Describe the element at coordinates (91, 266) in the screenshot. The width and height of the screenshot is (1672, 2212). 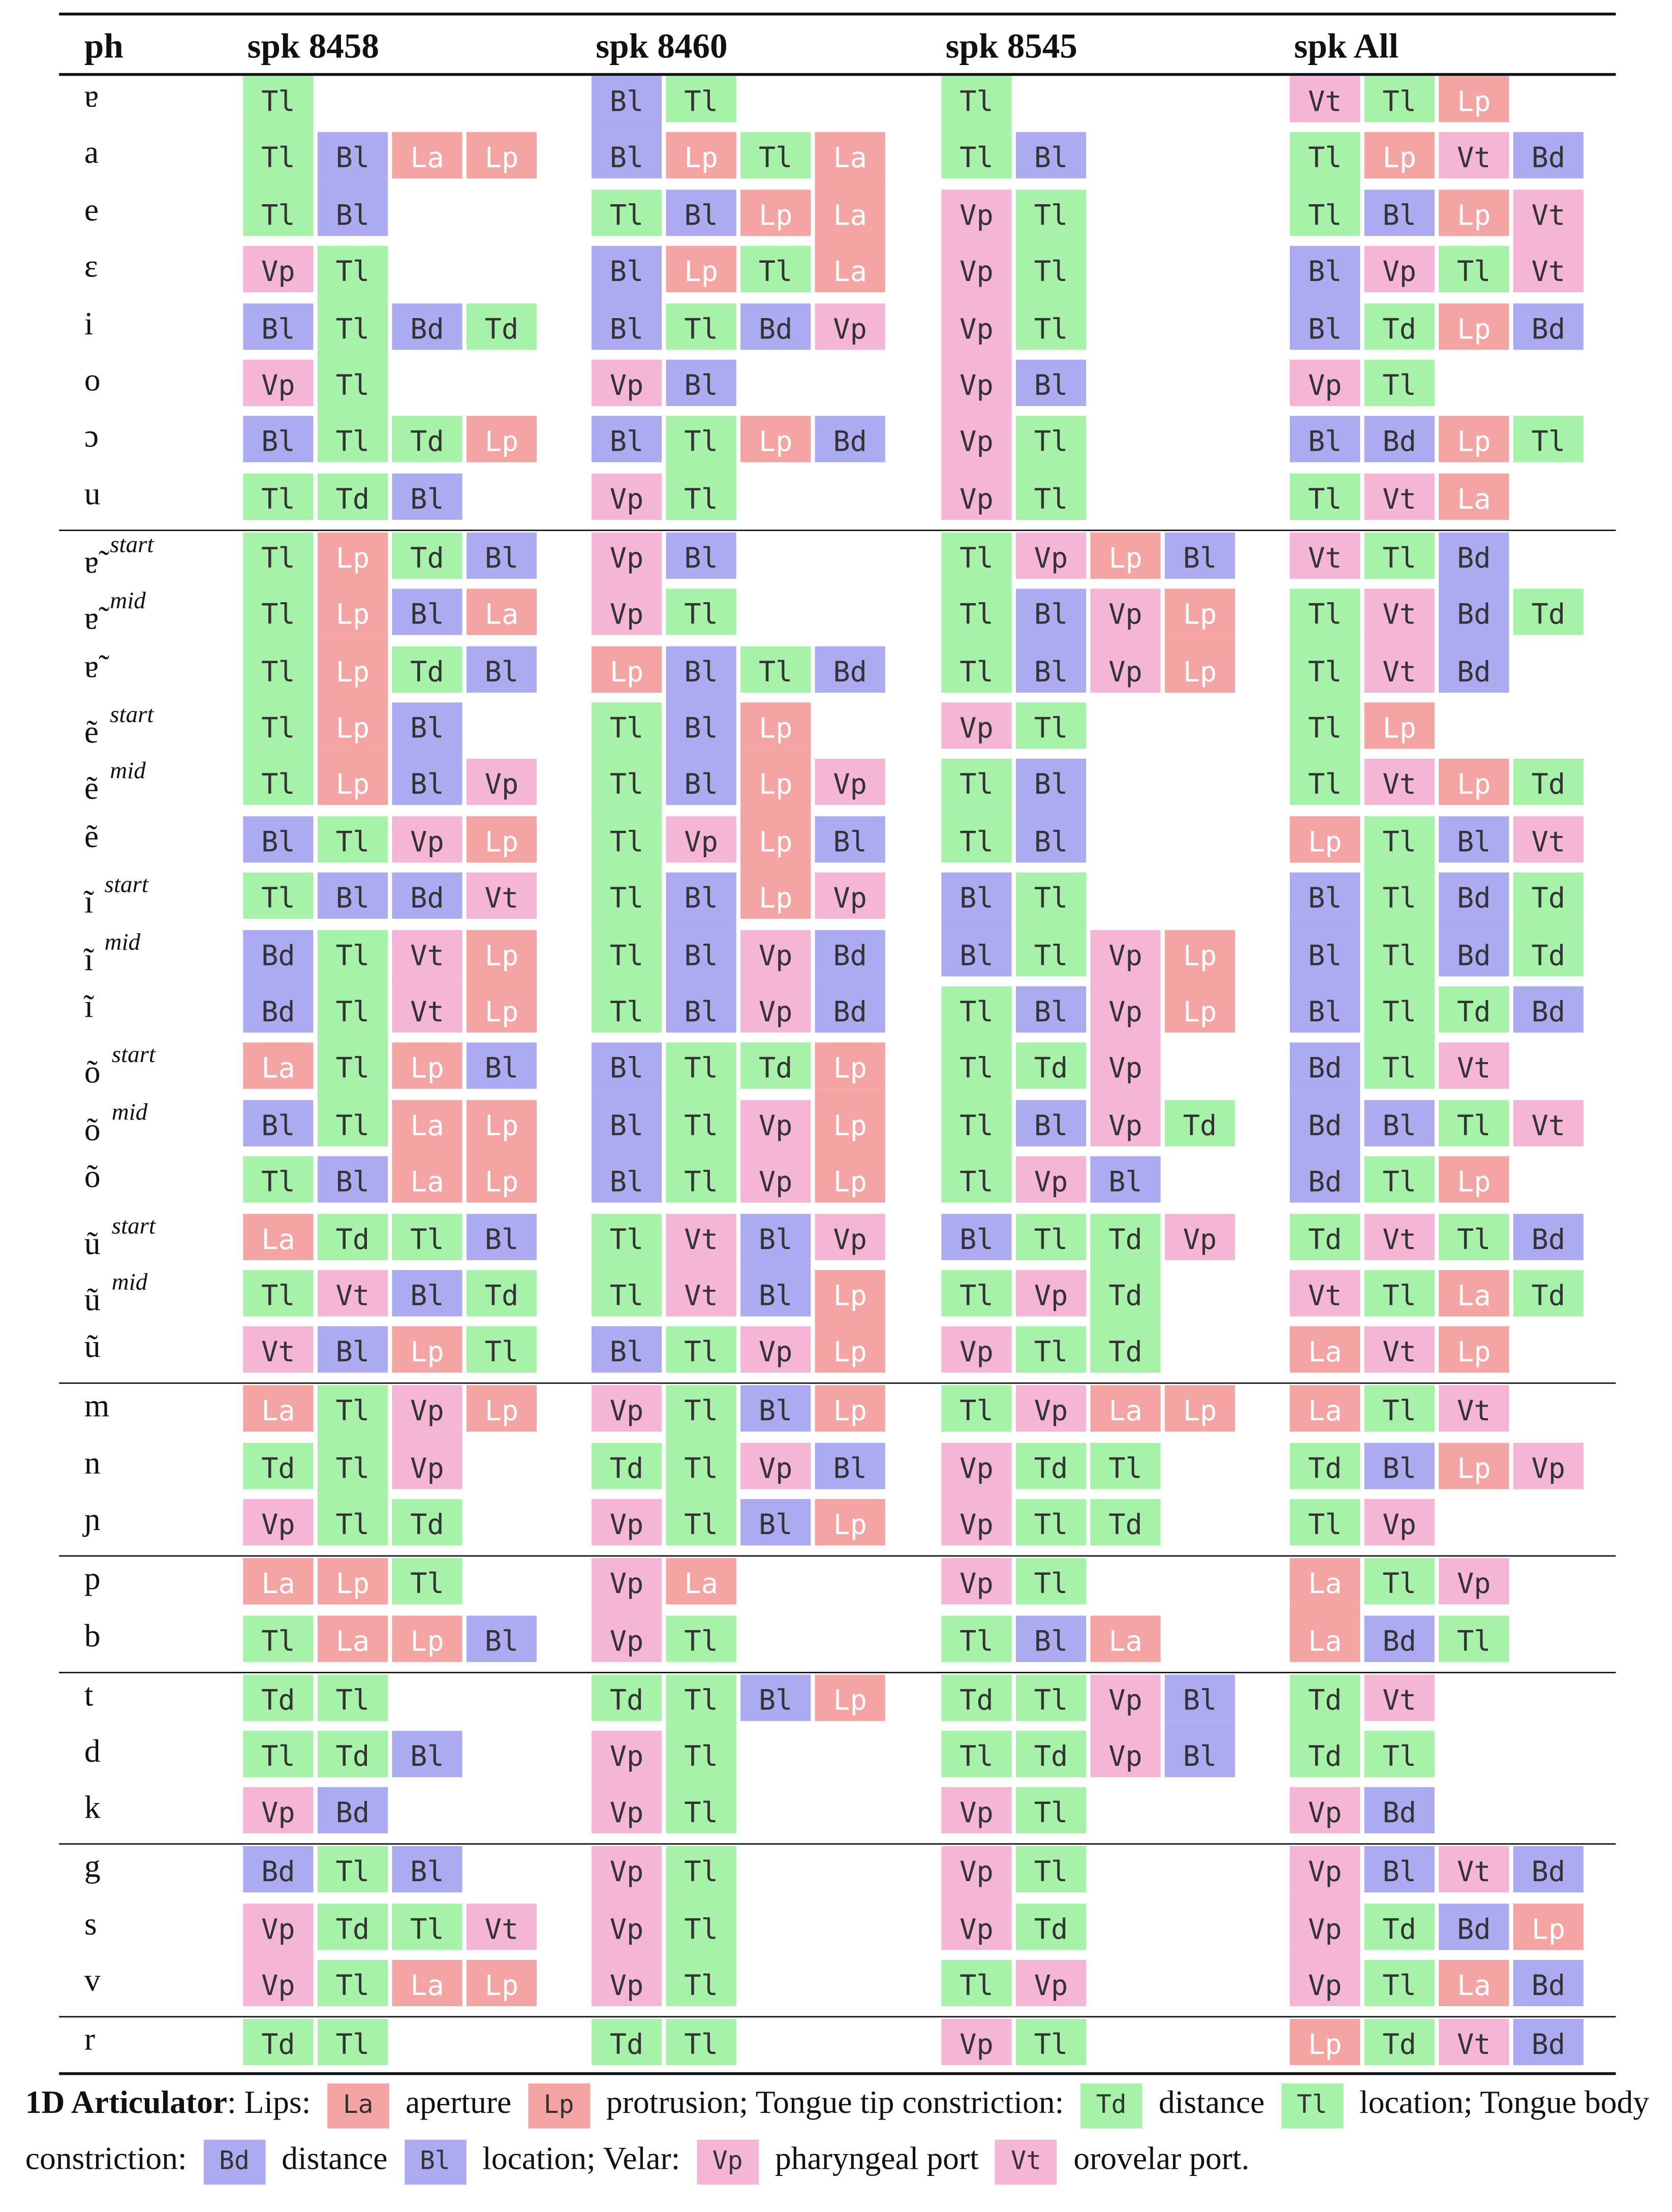
I see `phoneme-symbol: ɛ` at that location.